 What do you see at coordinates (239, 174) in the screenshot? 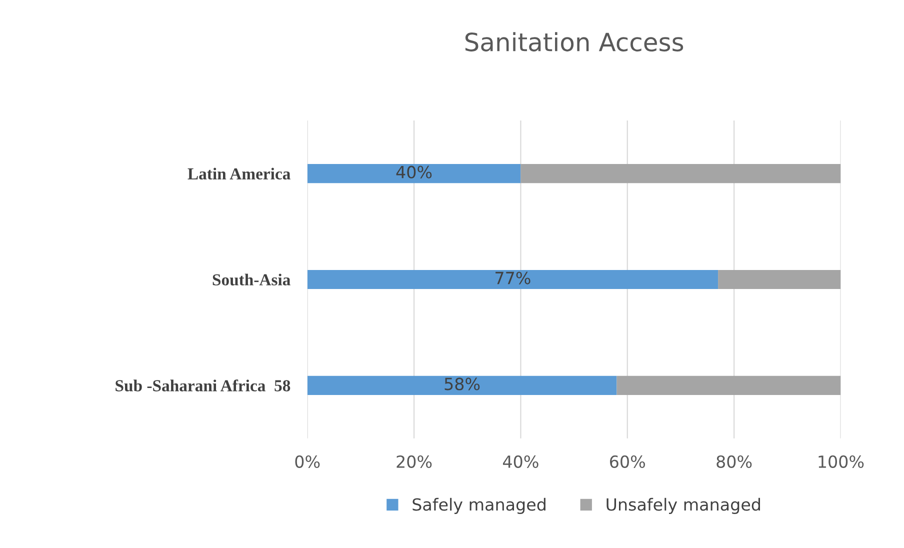
I see `y-tick-label: Latin America` at bounding box center [239, 174].